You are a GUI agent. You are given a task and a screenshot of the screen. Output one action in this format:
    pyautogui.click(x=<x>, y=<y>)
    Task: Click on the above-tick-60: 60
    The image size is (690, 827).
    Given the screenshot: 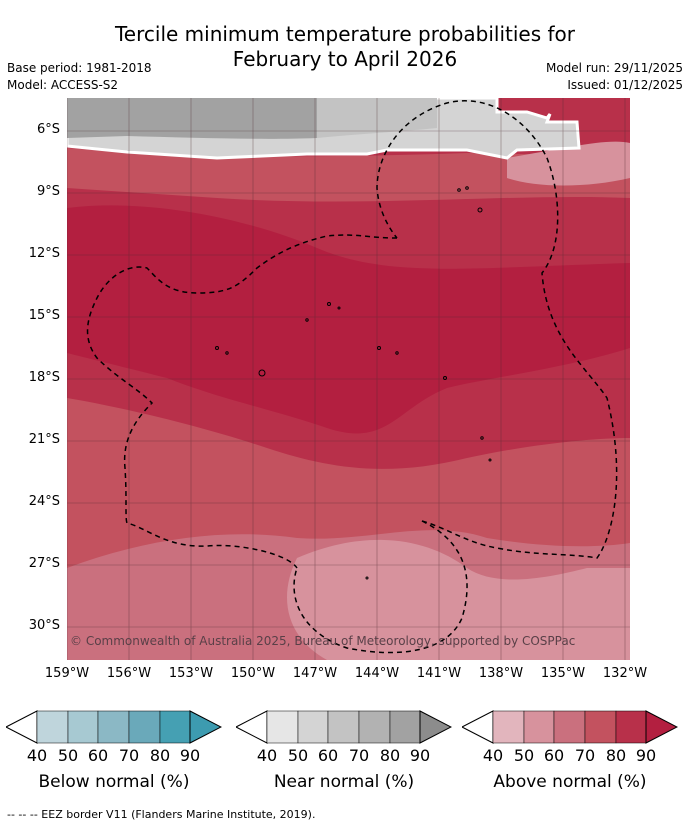 What is the action you would take?
    pyautogui.click(x=554, y=755)
    